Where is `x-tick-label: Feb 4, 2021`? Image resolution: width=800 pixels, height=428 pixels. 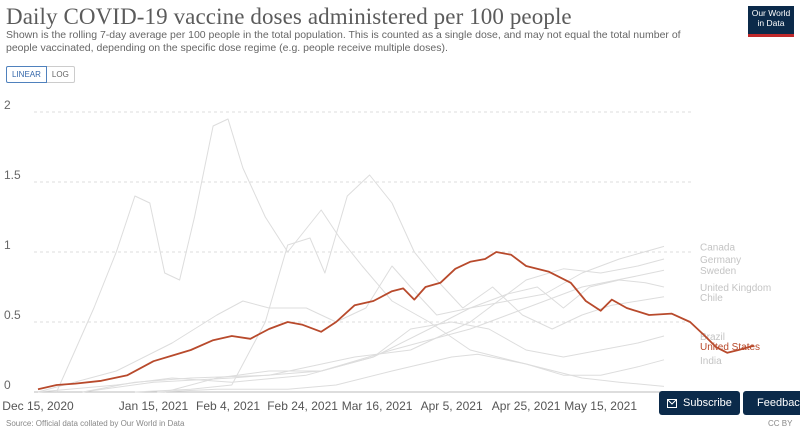
x-tick-label: Feb 4, 2021 is located at coordinates (228, 406).